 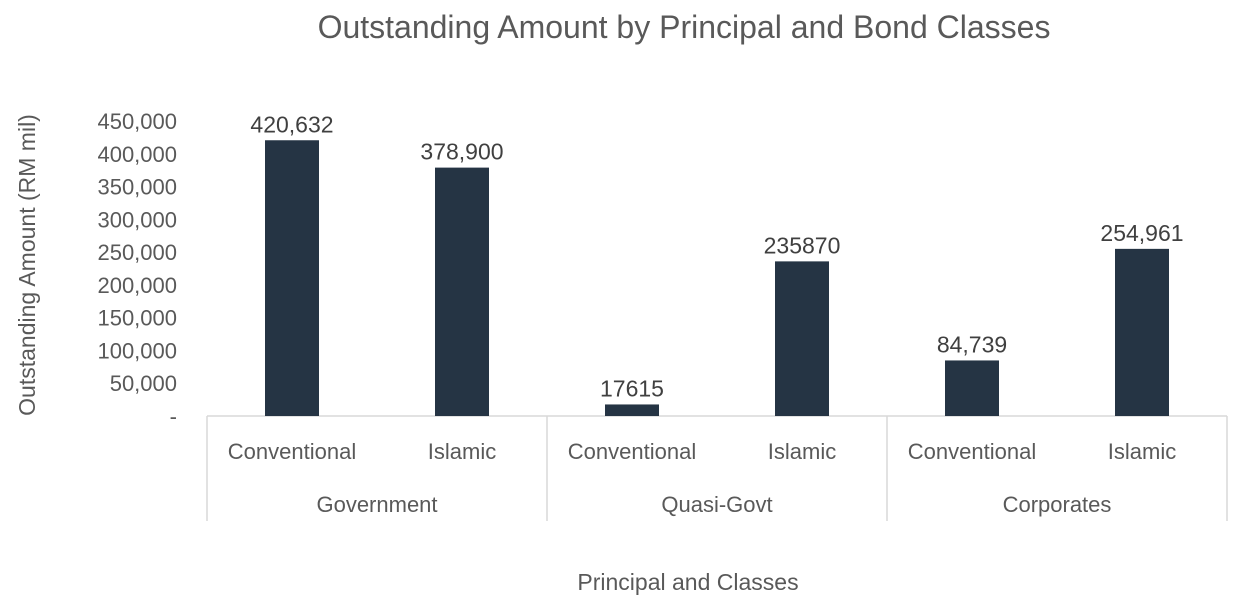 What do you see at coordinates (687, 582) in the screenshot?
I see `x-axis-label: Principal and Classes` at bounding box center [687, 582].